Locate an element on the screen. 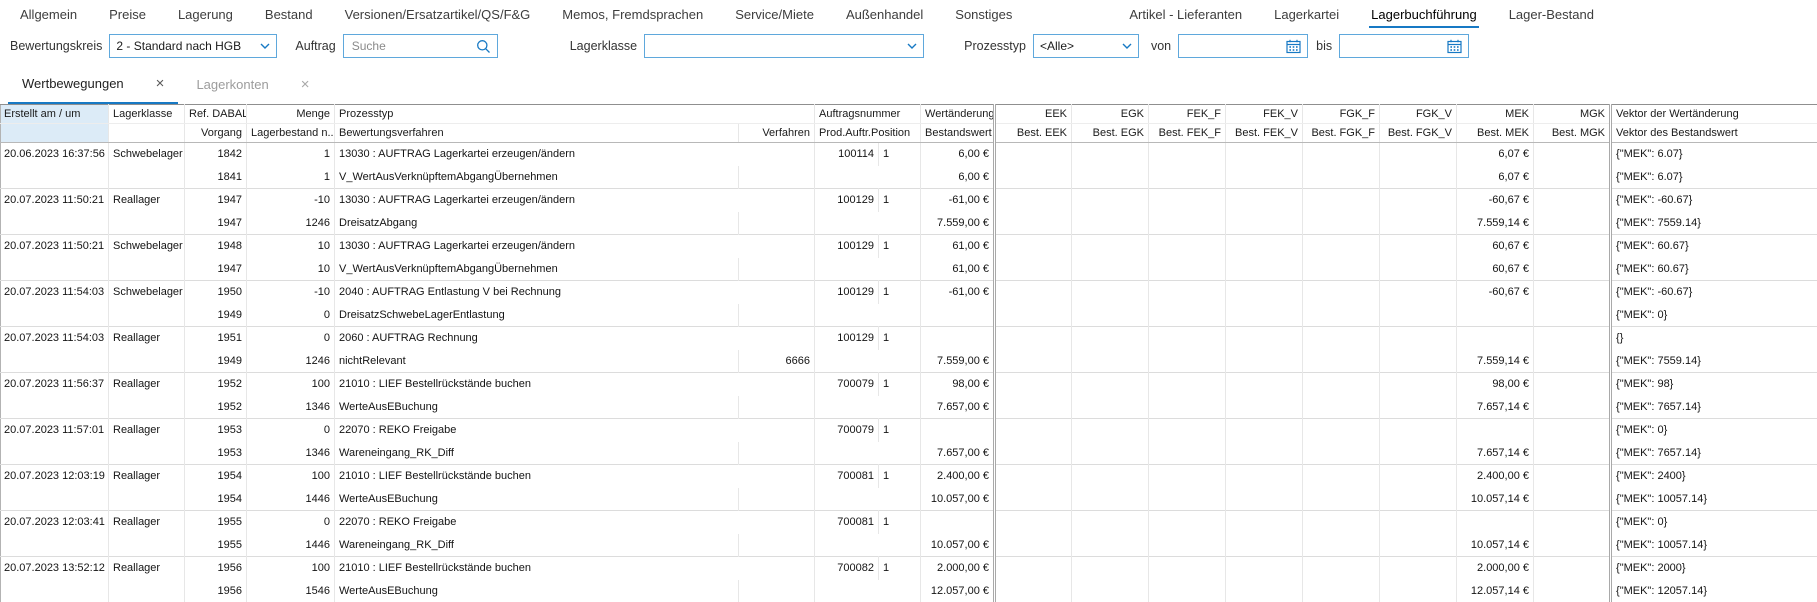 The width and height of the screenshot is (1817, 602). col-header-best-fek-f: Best. FEK_F is located at coordinates (1187, 133).